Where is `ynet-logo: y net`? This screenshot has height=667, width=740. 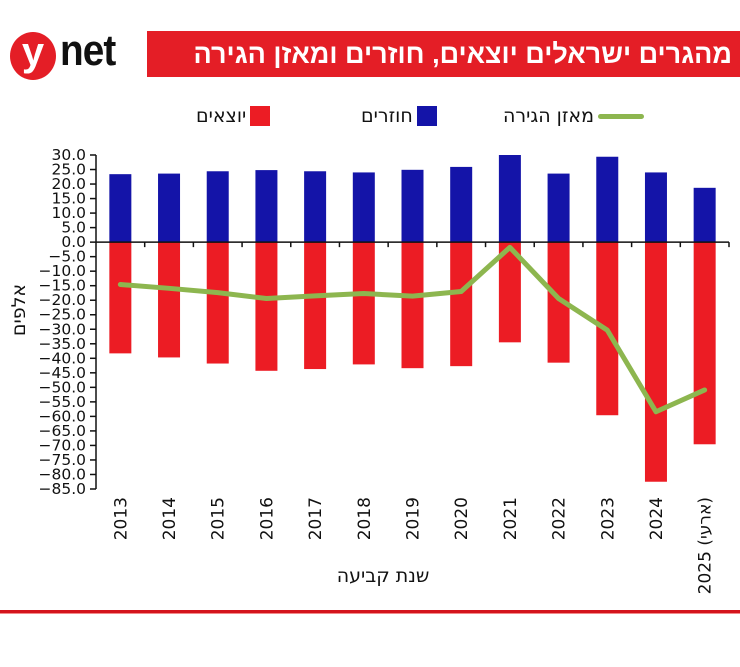 ynet-logo: y net is located at coordinates (76, 53).